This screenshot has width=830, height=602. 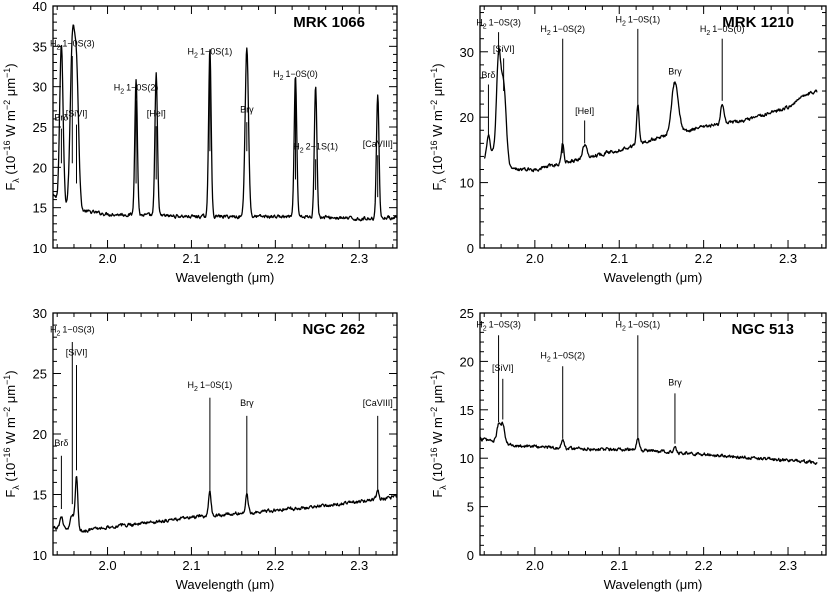 What do you see at coordinates (333, 329) in the screenshot?
I see `chart-title: NGC 262` at bounding box center [333, 329].